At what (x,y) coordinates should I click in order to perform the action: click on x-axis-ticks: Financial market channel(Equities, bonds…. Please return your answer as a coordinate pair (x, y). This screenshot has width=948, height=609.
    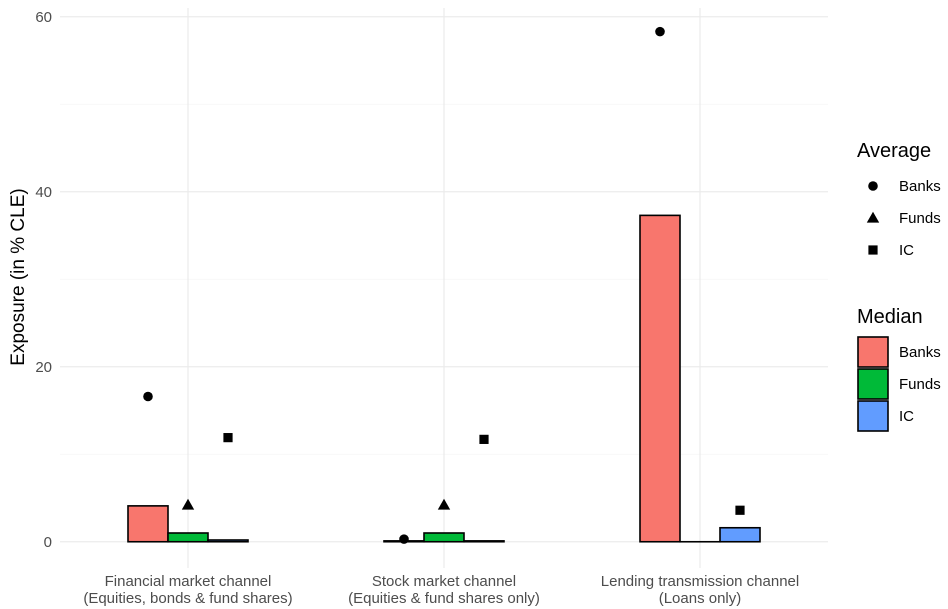
    Looking at the image, I should click on (441, 590).